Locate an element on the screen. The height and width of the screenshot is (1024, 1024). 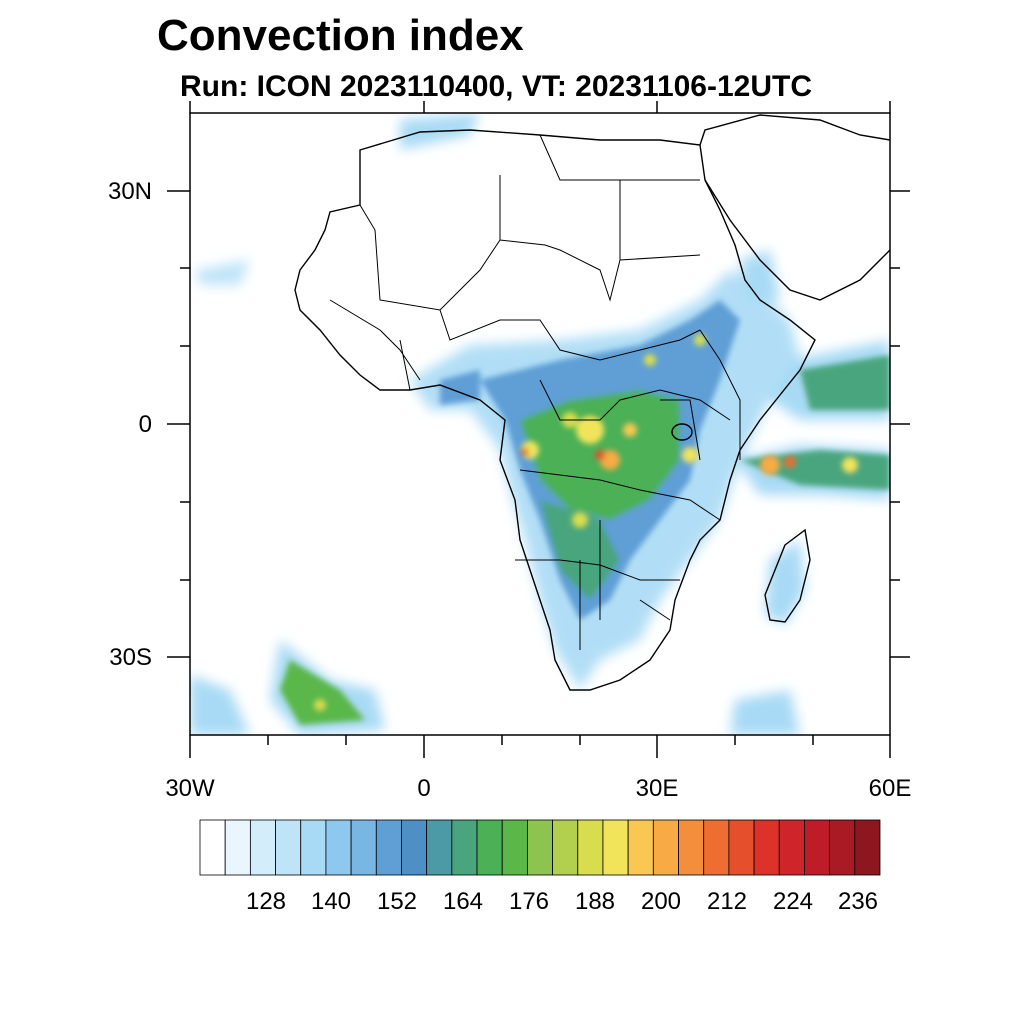
madagascar is located at coordinates (787, 575).